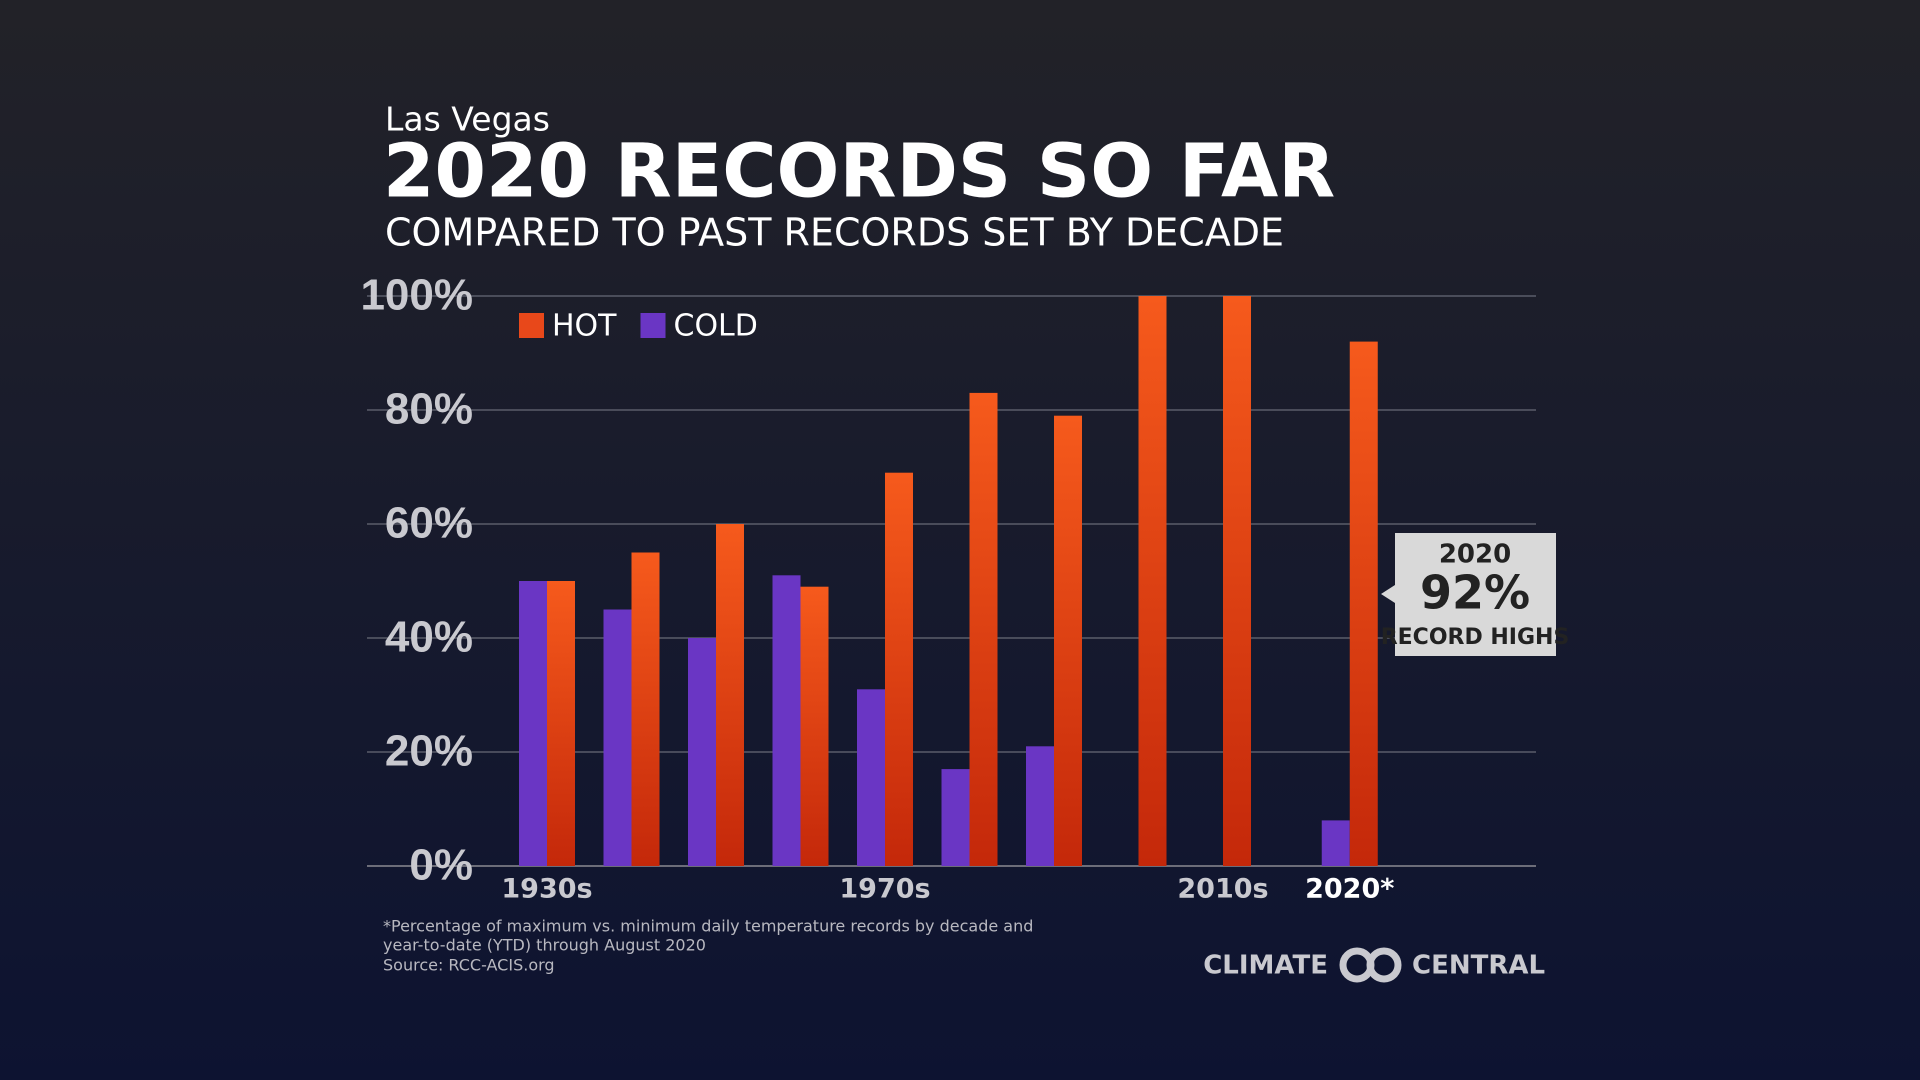 This screenshot has width=1920, height=1080. What do you see at coordinates (1222, 889) in the screenshot?
I see `x-tick-label: 2010s` at bounding box center [1222, 889].